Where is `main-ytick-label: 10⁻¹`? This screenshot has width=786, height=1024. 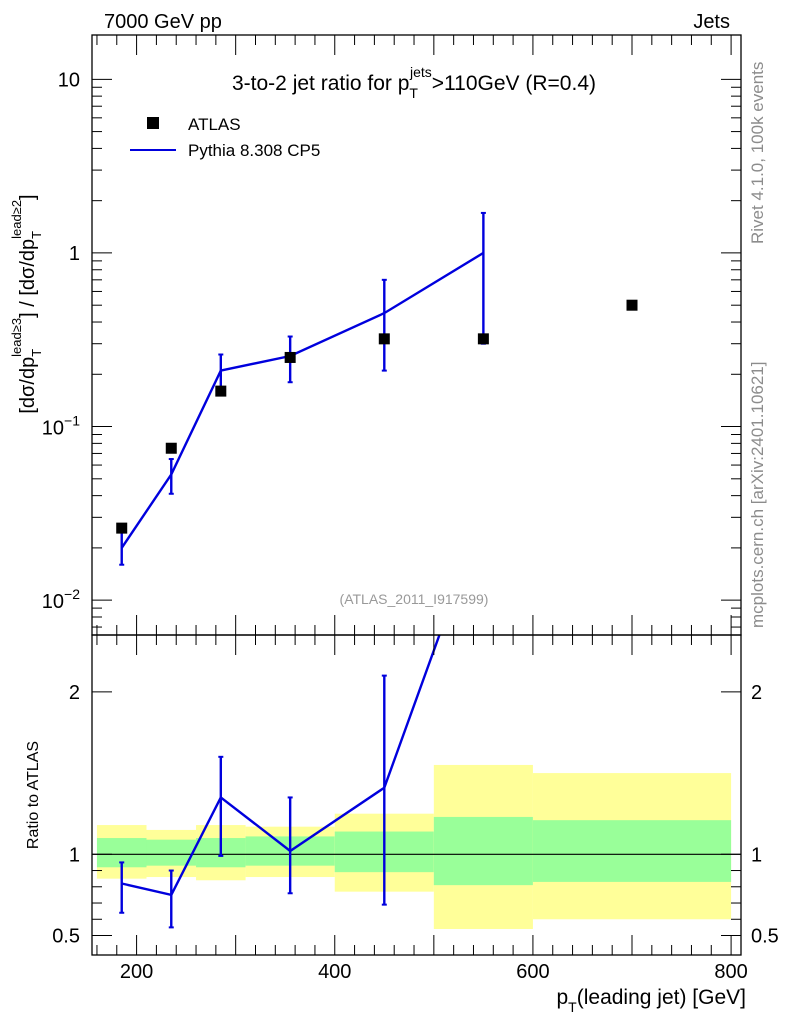
main-ytick-label: 10⁻¹ is located at coordinates (61, 426).